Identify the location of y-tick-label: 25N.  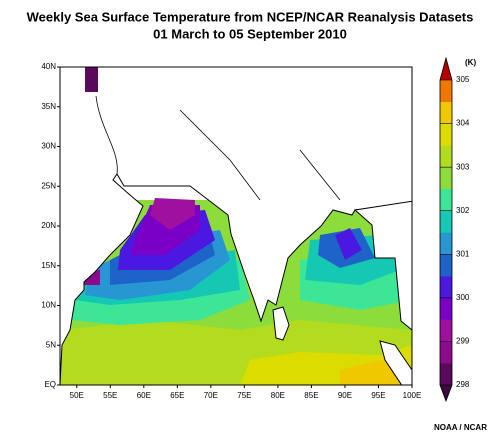
(48, 185).